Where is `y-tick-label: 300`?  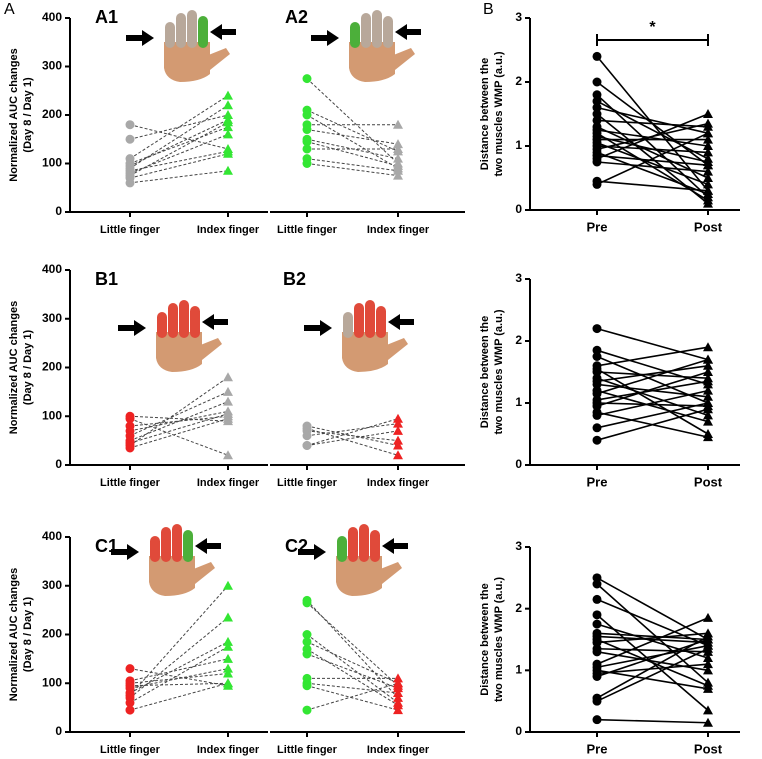
y-tick-label: 300 is located at coordinates (52, 318).